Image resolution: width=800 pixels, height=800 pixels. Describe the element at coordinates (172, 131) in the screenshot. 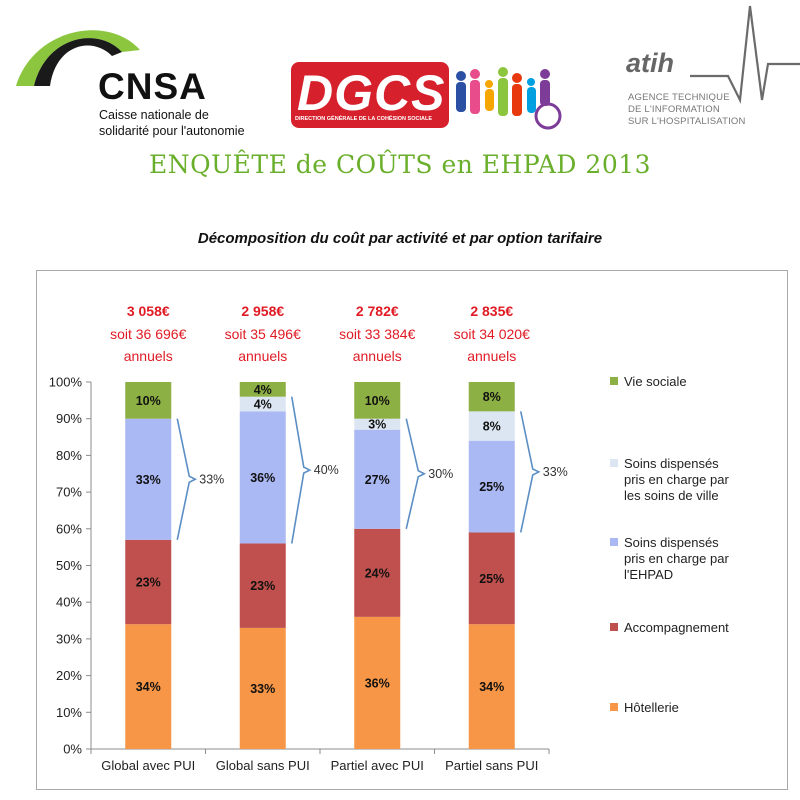

I see `cnsa-subtitle-line2: solidarité pour l'autonomie` at that location.